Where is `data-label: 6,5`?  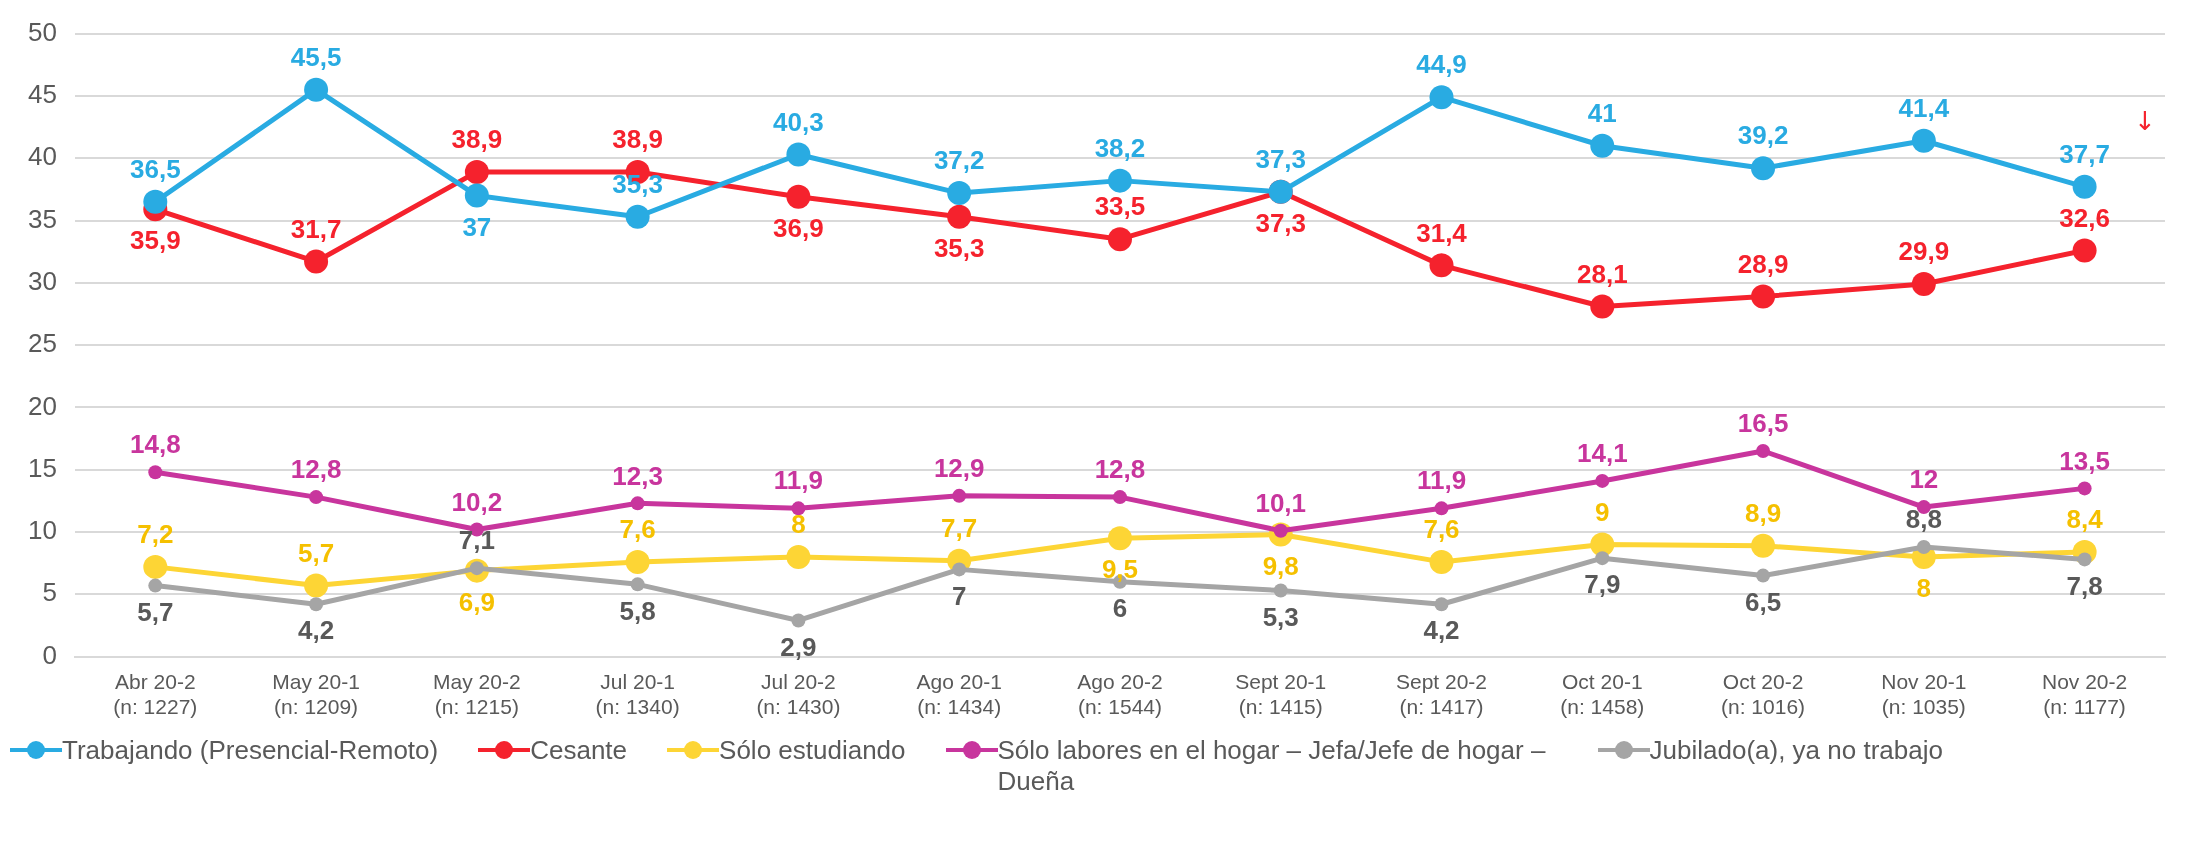 data-label: 6,5 is located at coordinates (1763, 601).